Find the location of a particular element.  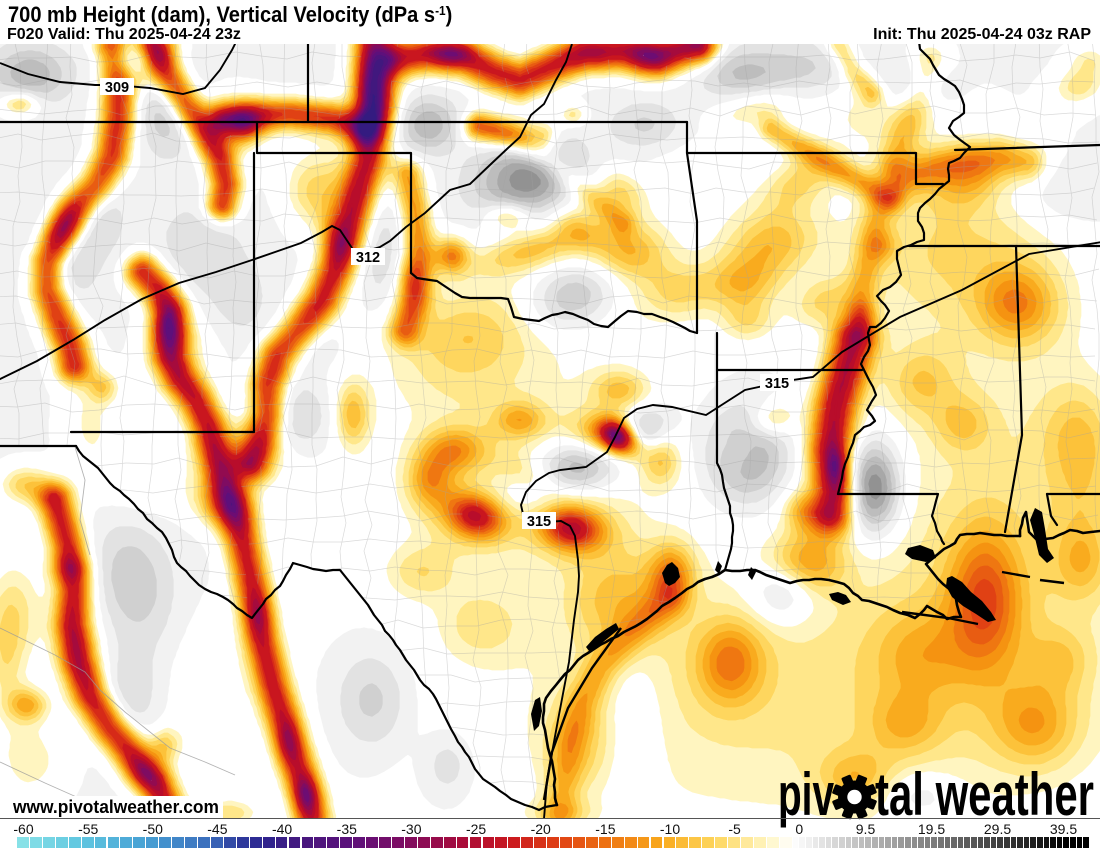

svg-text: tal weather is located at coordinates (984, 794).